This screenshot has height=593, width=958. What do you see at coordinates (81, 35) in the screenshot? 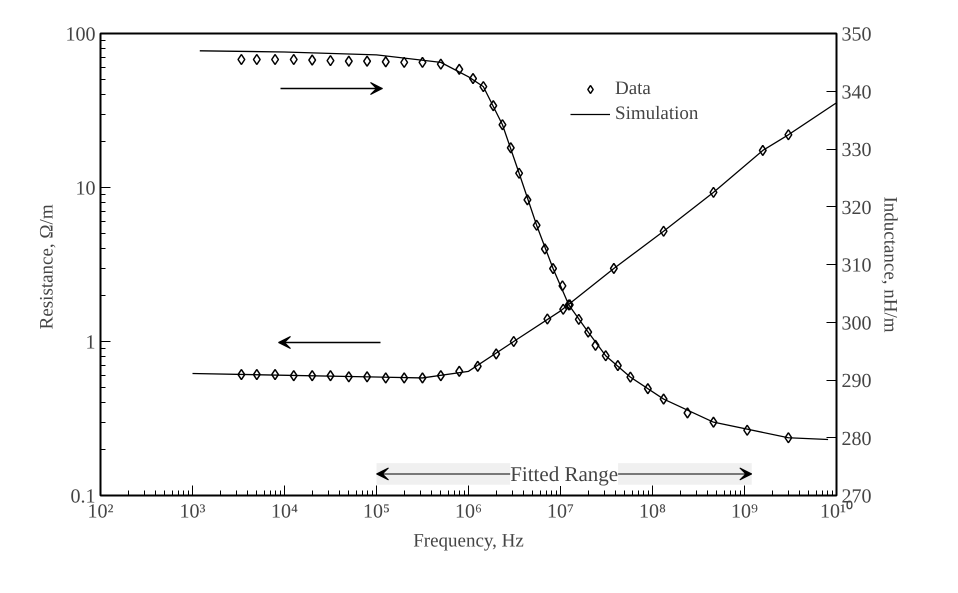
I see `y-tick-label: 100` at bounding box center [81, 35].